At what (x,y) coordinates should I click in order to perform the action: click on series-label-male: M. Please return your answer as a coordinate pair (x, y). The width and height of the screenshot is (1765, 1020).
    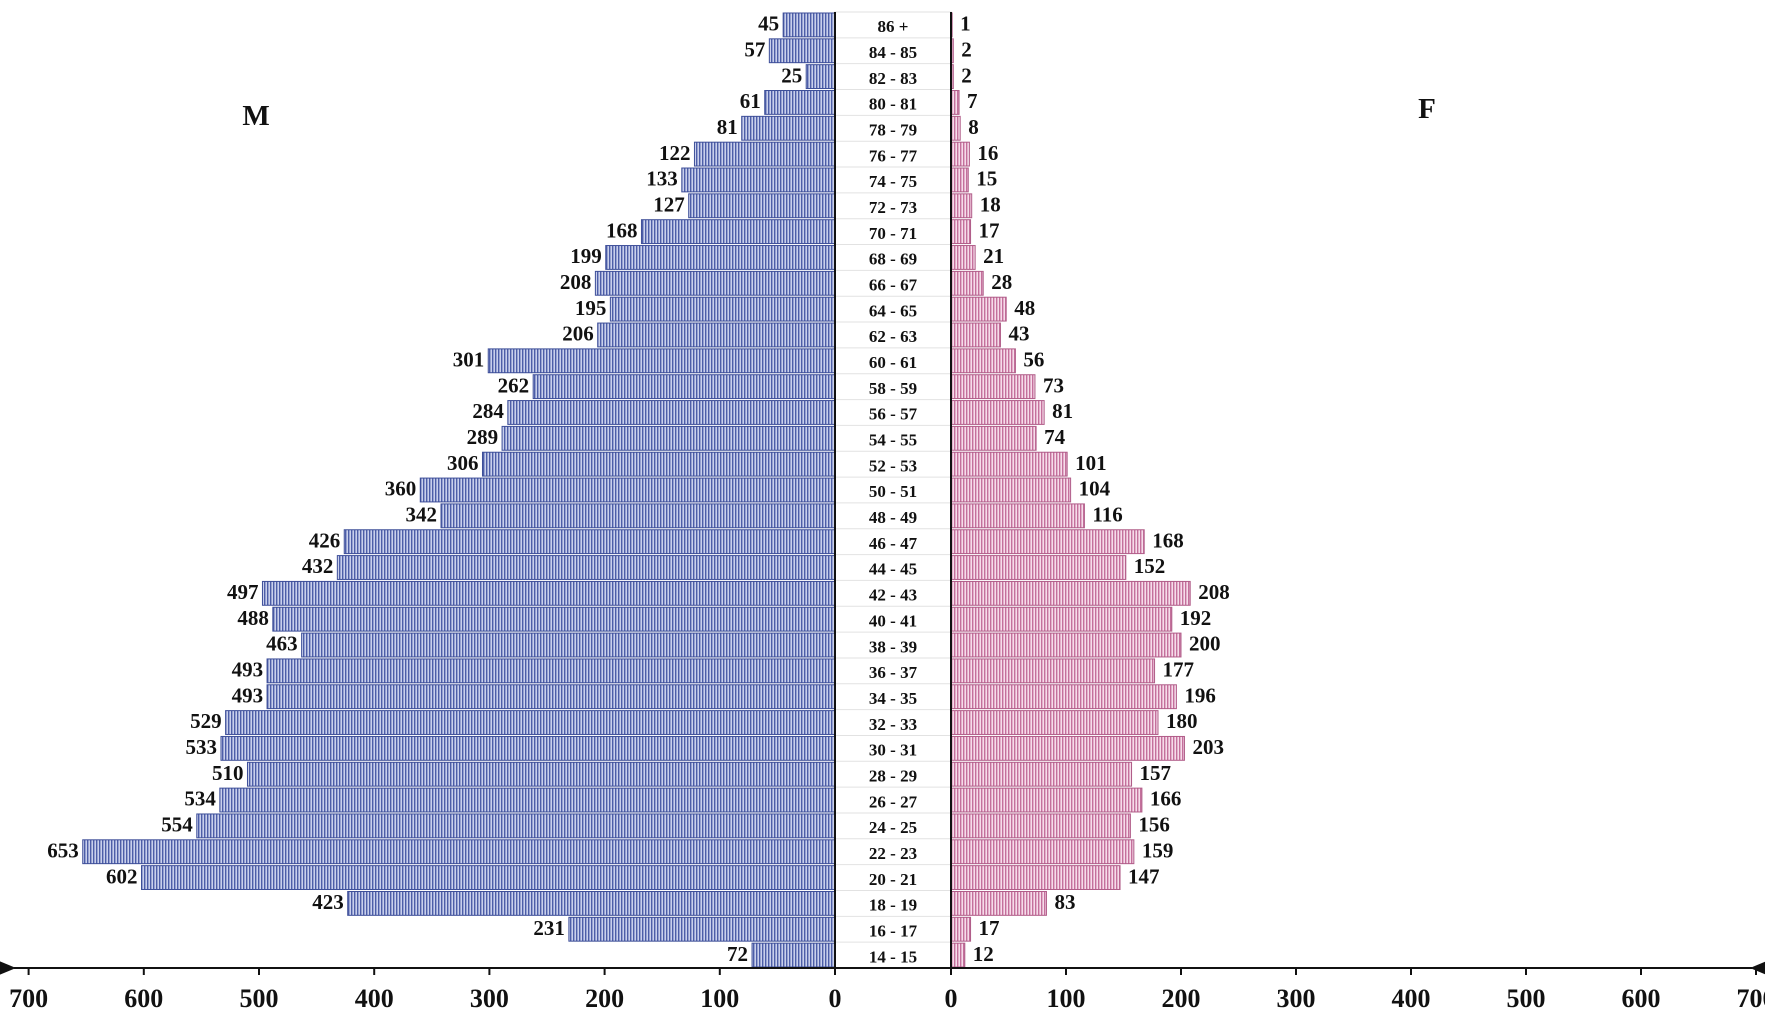
    Looking at the image, I should click on (255, 116).